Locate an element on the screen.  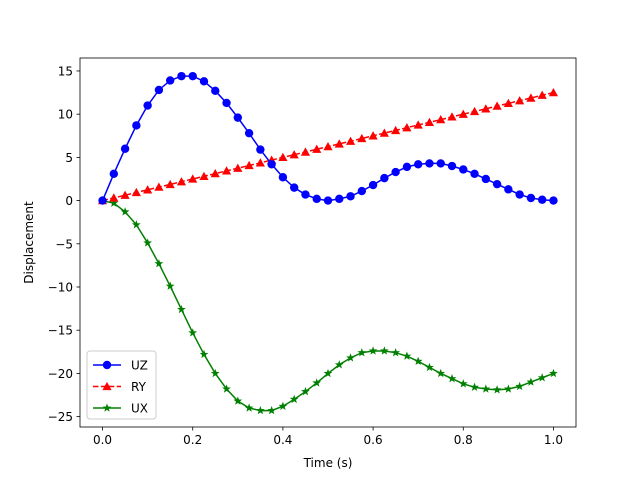
x-axis-ticks: 0.0 0.2 0.4 0.6 0.8 1.0 is located at coordinates (328, 437).